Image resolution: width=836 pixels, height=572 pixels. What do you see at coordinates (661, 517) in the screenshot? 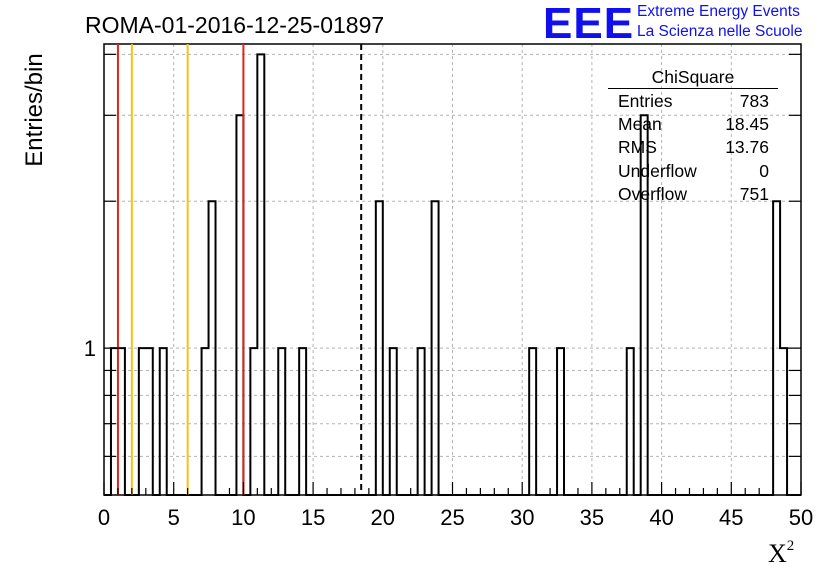
I see `x-tick-label: 40` at bounding box center [661, 517].